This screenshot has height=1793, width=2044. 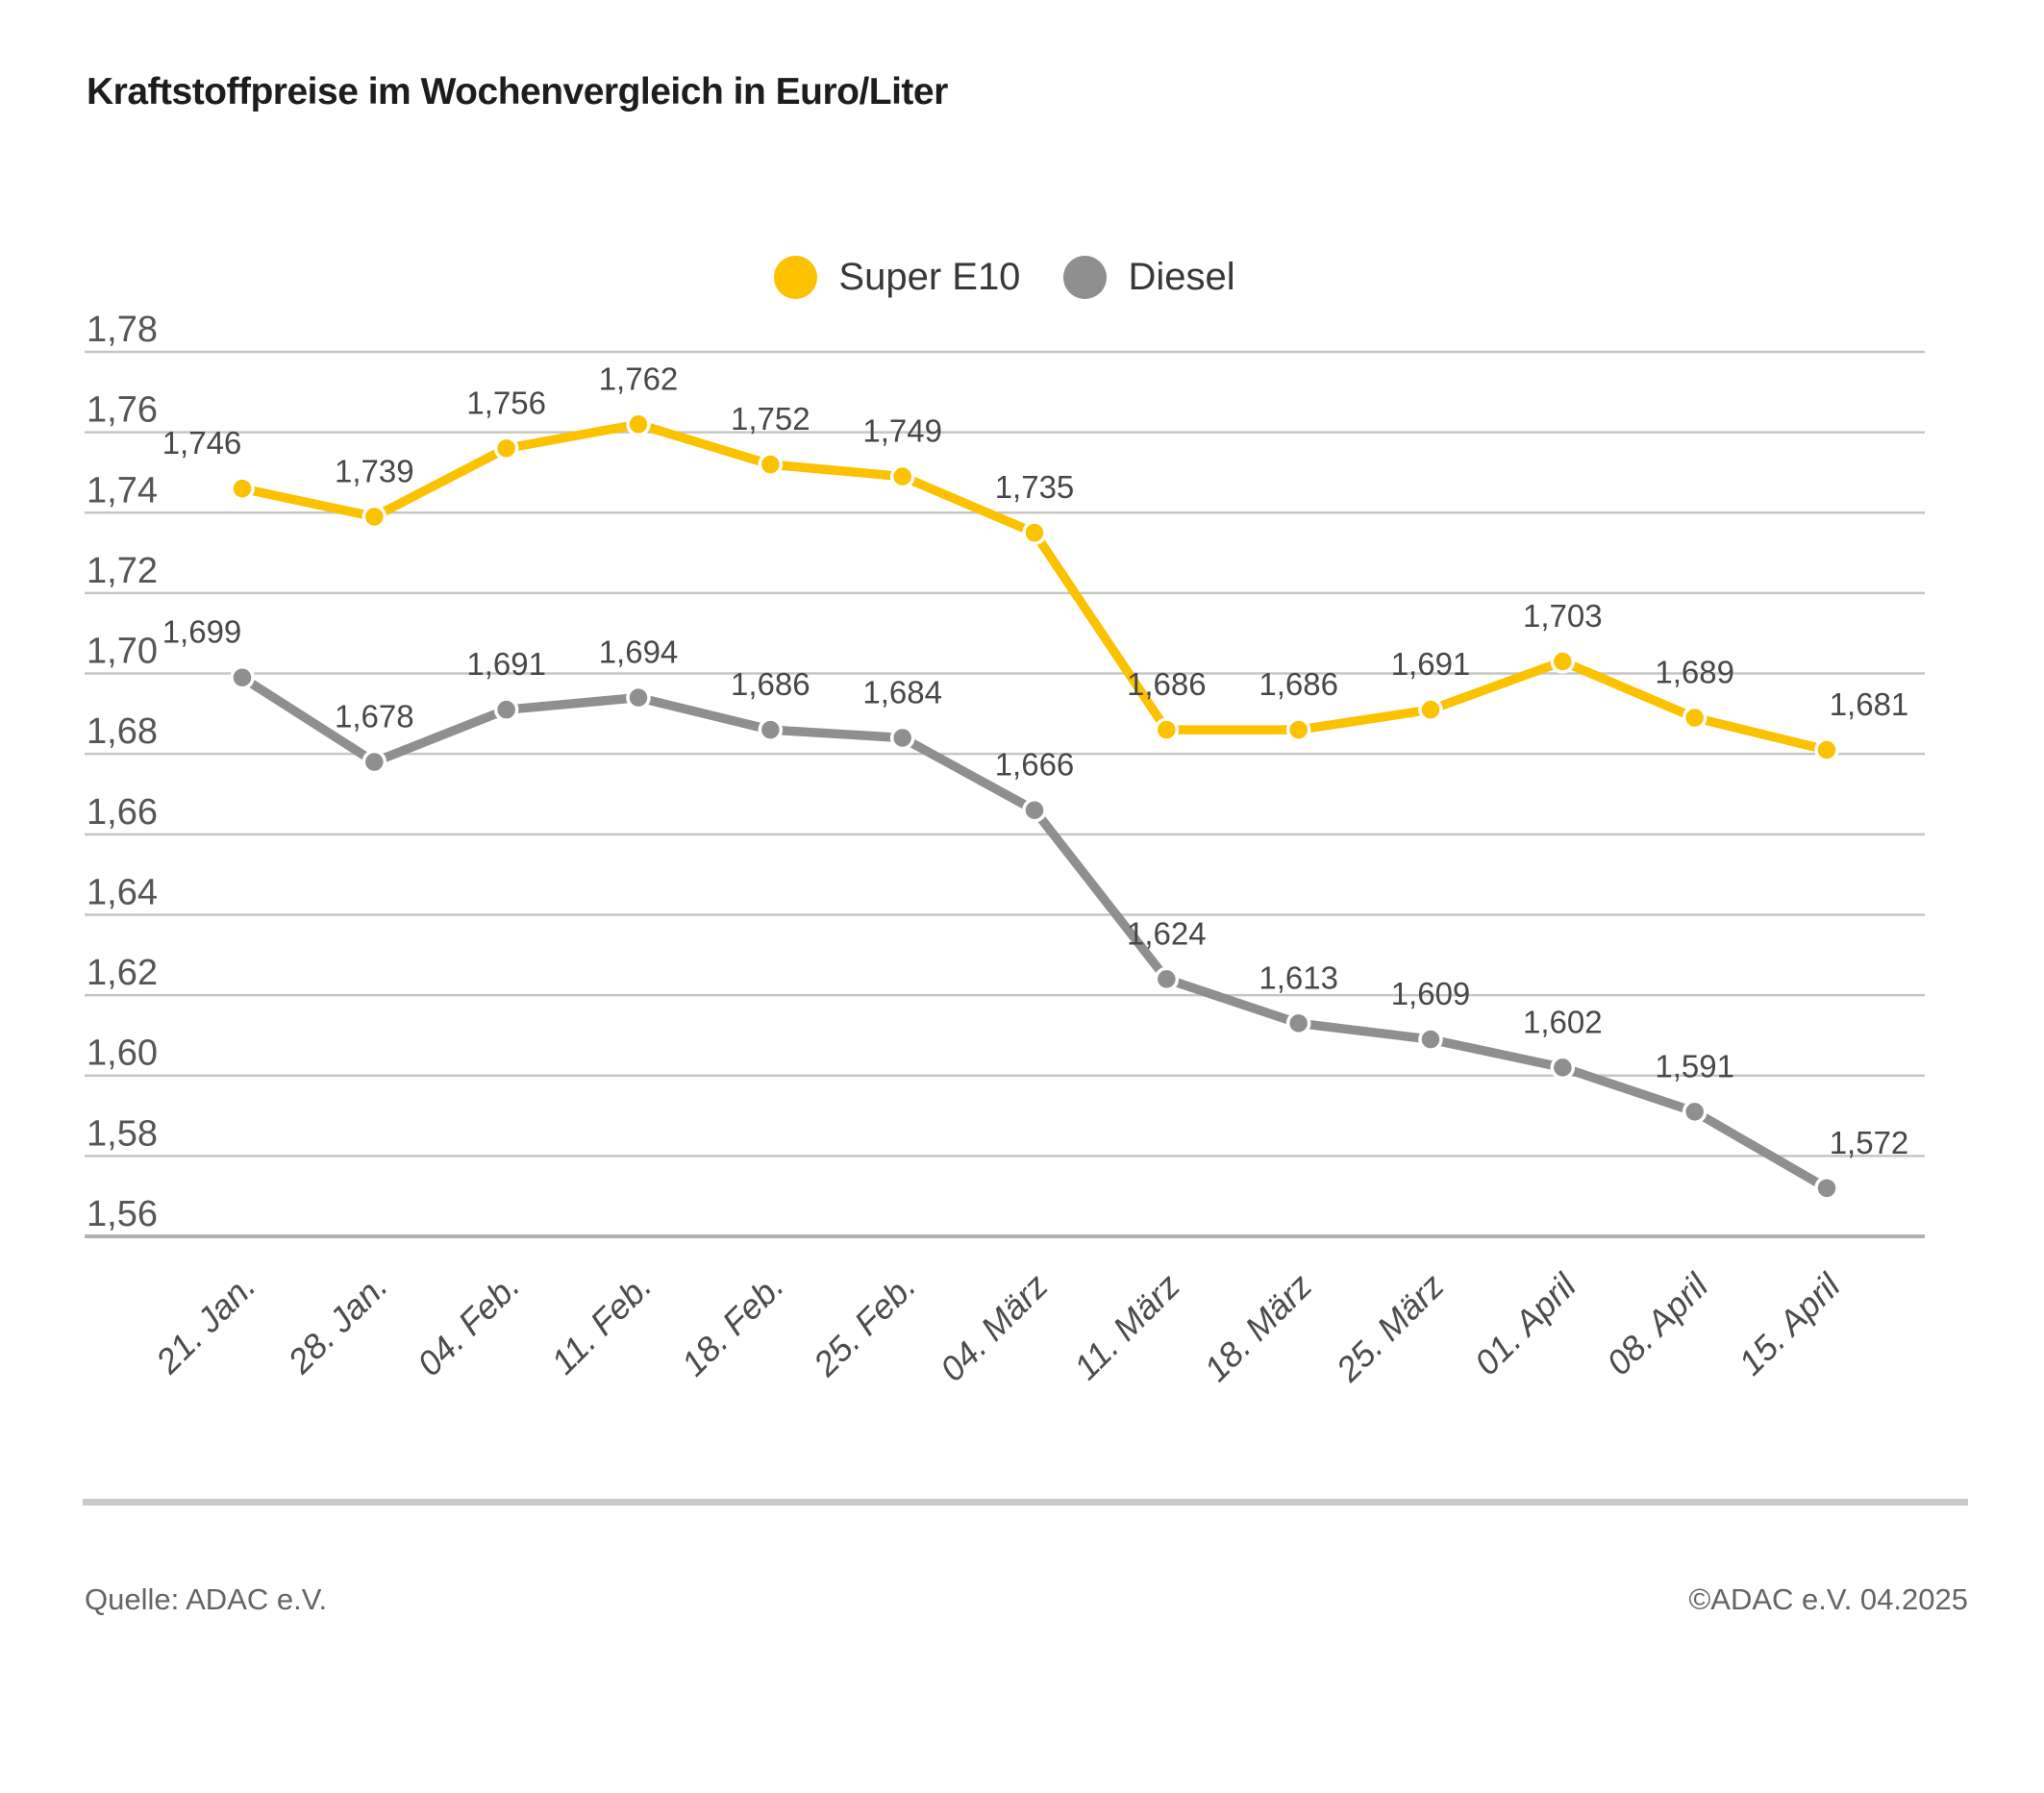 I want to click on y-tick-label: 1,58, so click(x=122, y=1133).